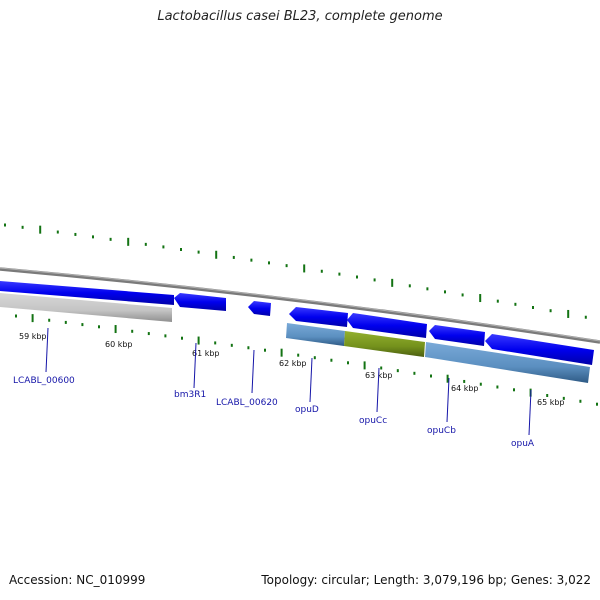 Image resolution: width=600 pixels, height=600 pixels. What do you see at coordinates (307, 410) in the screenshot?
I see `gene-label: opuD` at bounding box center [307, 410].